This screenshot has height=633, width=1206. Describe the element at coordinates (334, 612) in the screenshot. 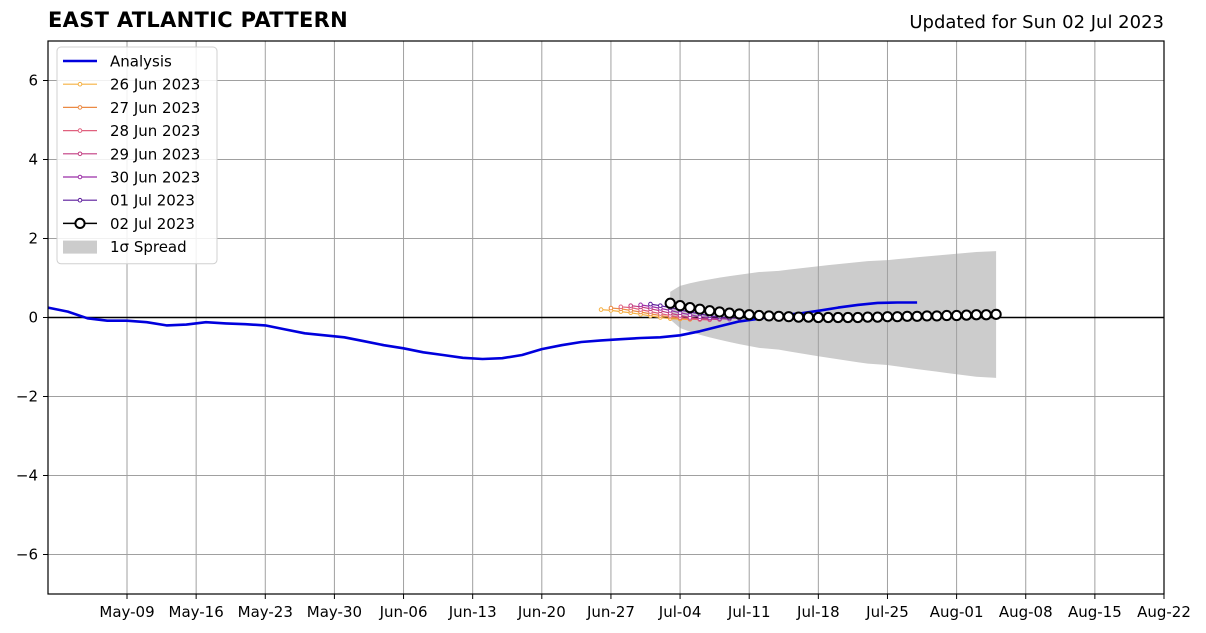

I see `x-tick-label: May-30` at that location.